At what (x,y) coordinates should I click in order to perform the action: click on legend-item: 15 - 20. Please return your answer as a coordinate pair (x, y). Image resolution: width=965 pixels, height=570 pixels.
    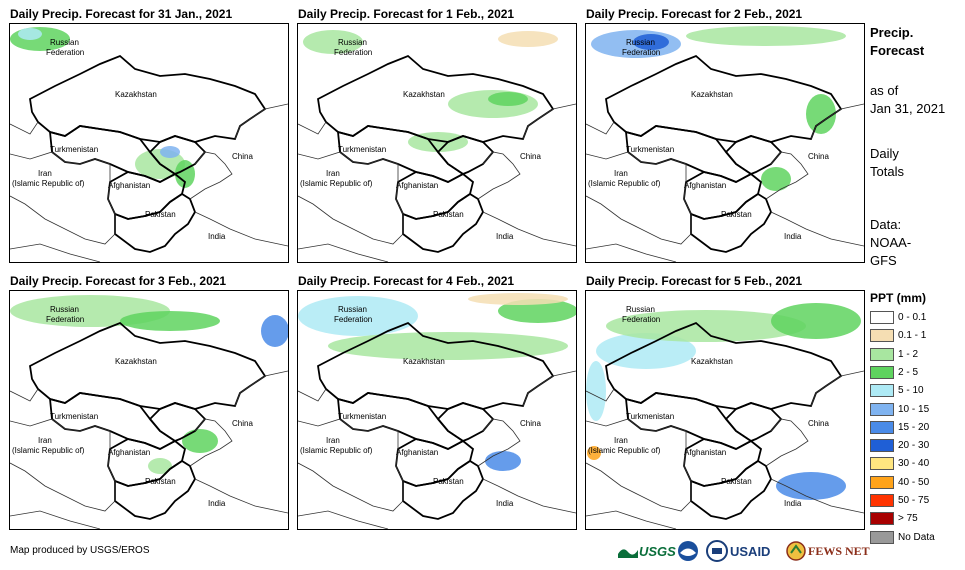
    Looking at the image, I should click on (899, 427).